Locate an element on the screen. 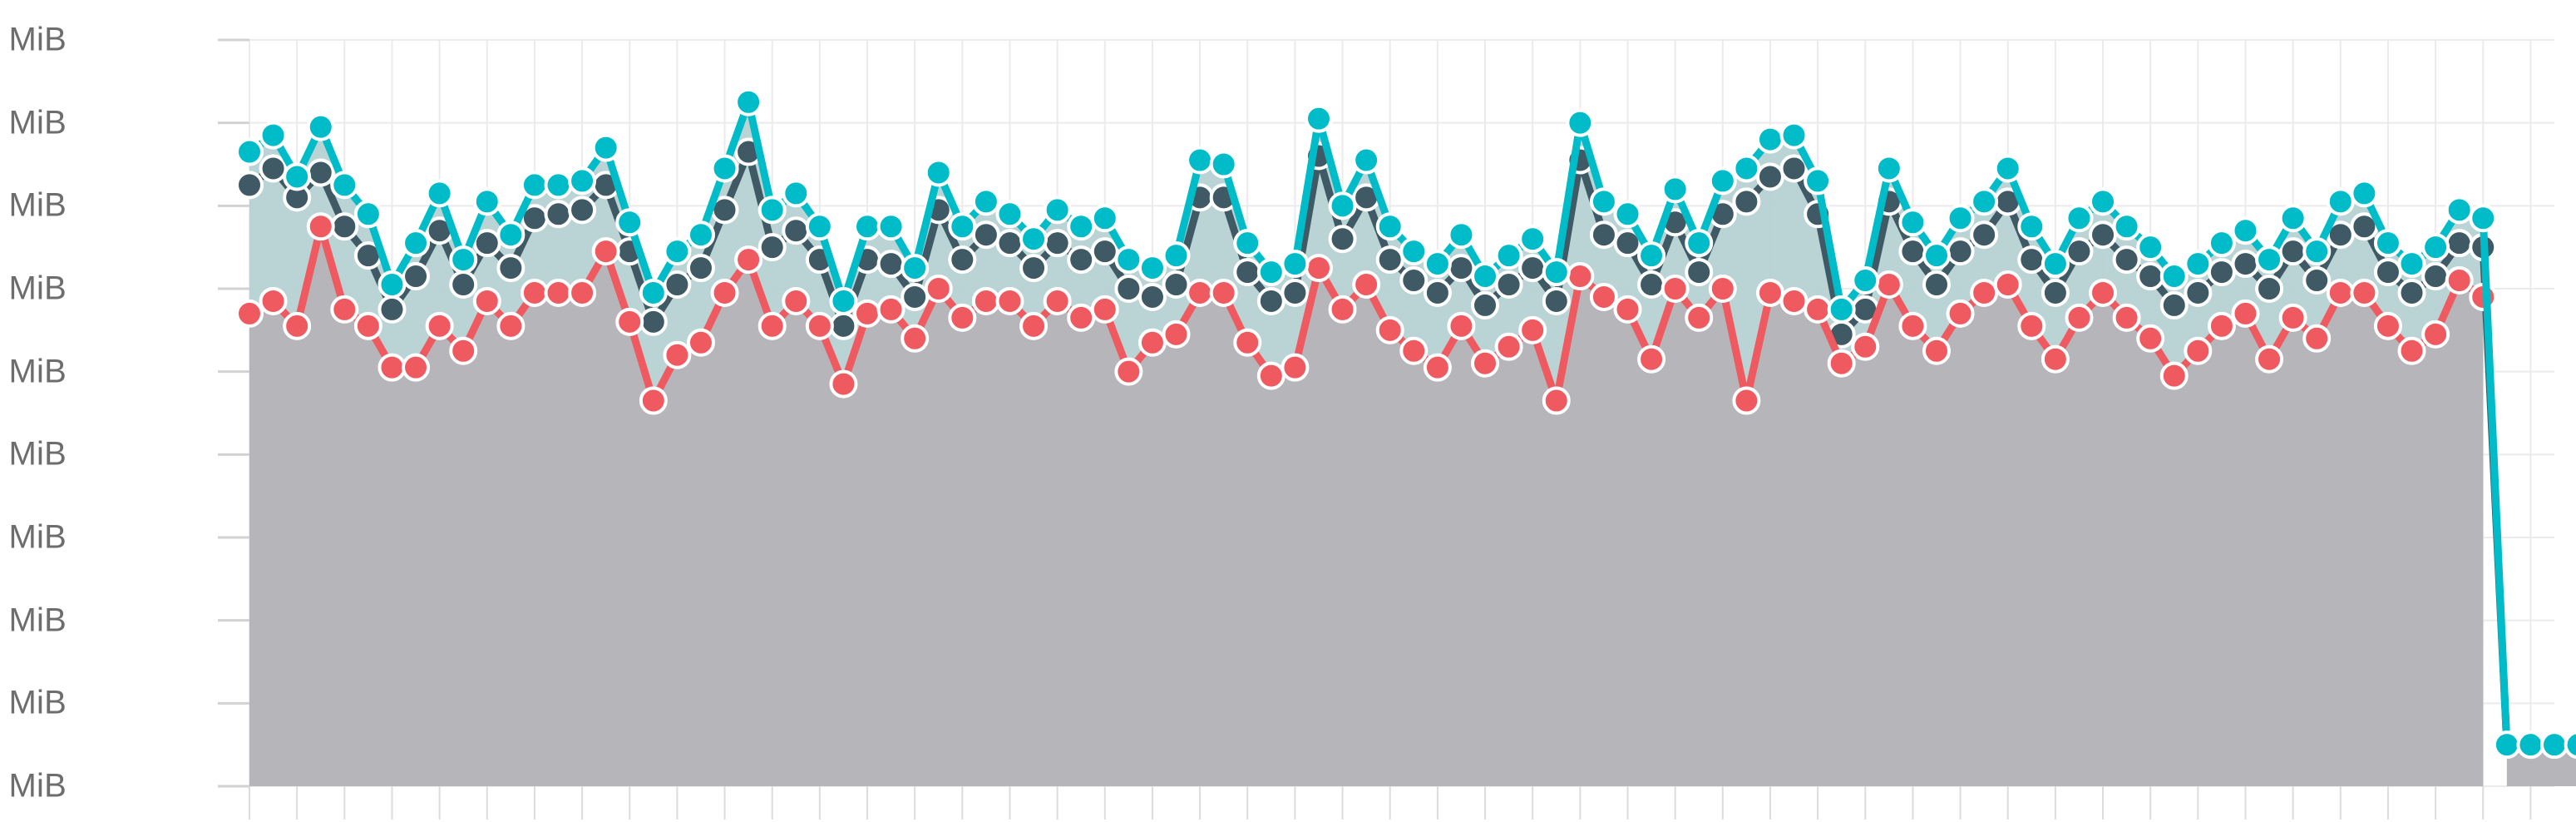 This screenshot has height=822, width=2576. y-axis-tick-label: 0 MiB is located at coordinates (33, 786).